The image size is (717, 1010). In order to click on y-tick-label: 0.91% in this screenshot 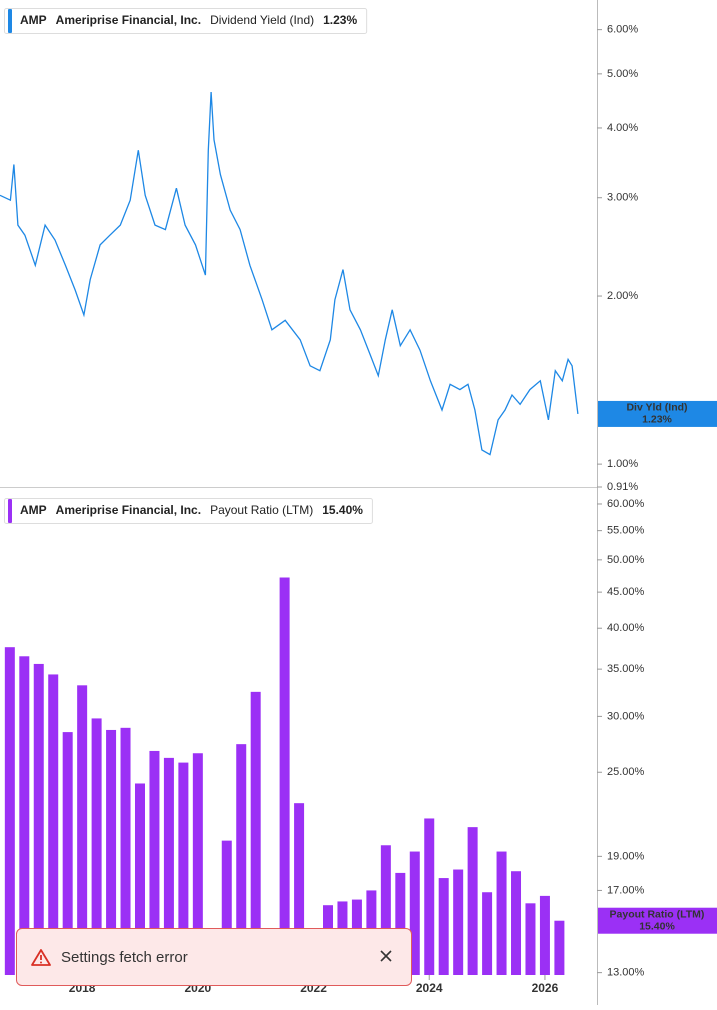, I will do `click(622, 487)`.